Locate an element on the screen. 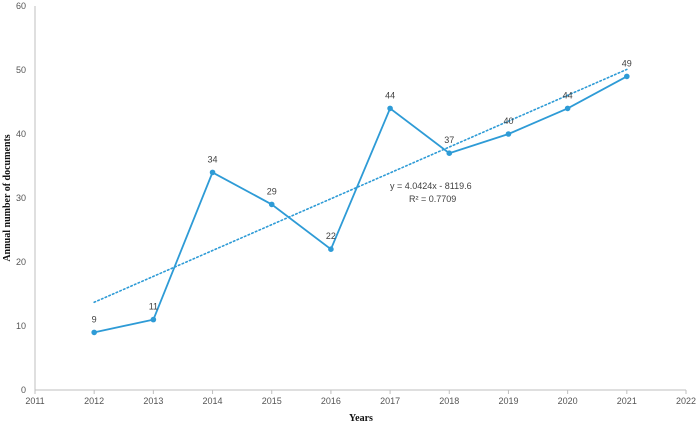 Image resolution: width=699 pixels, height=425 pixels. y-axis-ticks: 0 10 20 30 40 50 60 is located at coordinates (21, 198).